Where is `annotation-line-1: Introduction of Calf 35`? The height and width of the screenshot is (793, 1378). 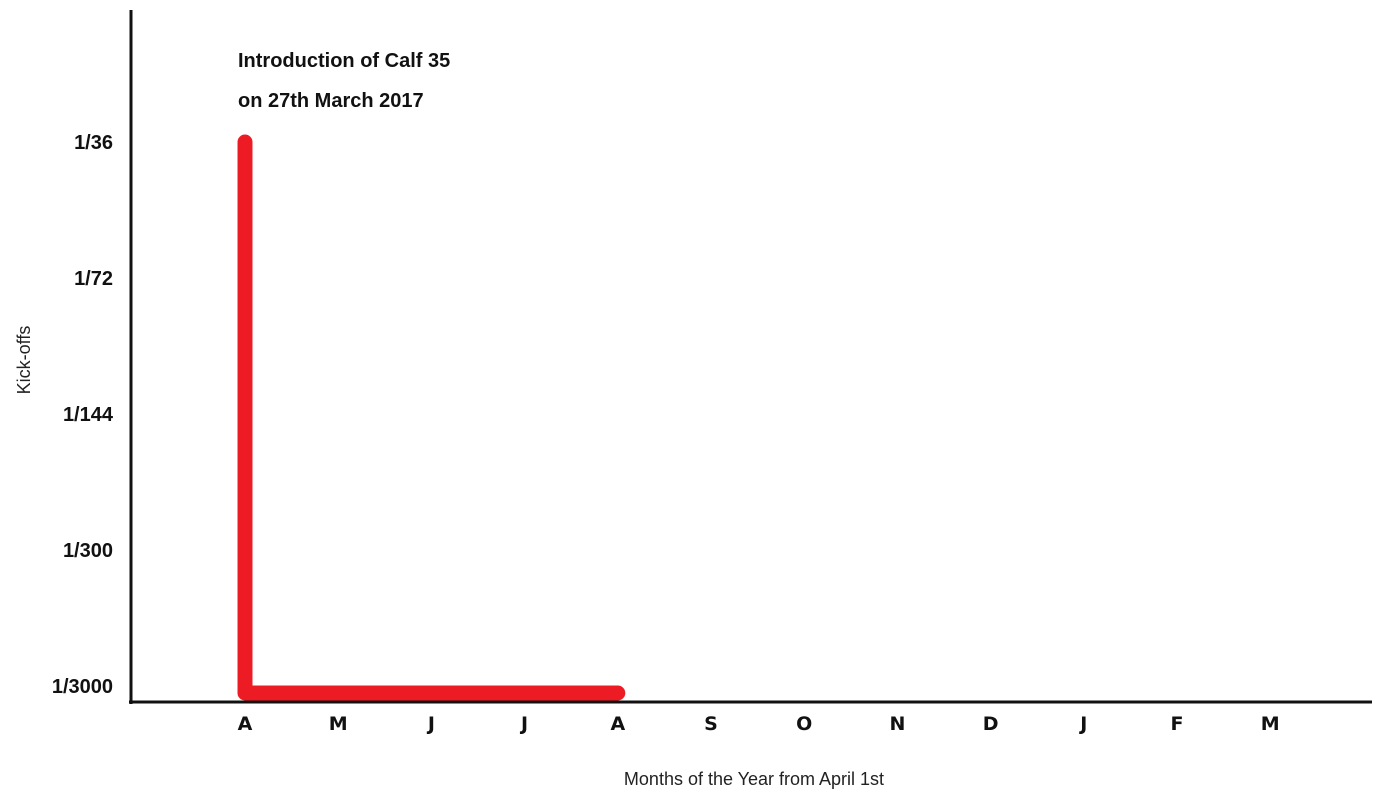
annotation-line-1: Introduction of Calf 35 is located at coordinates (344, 61).